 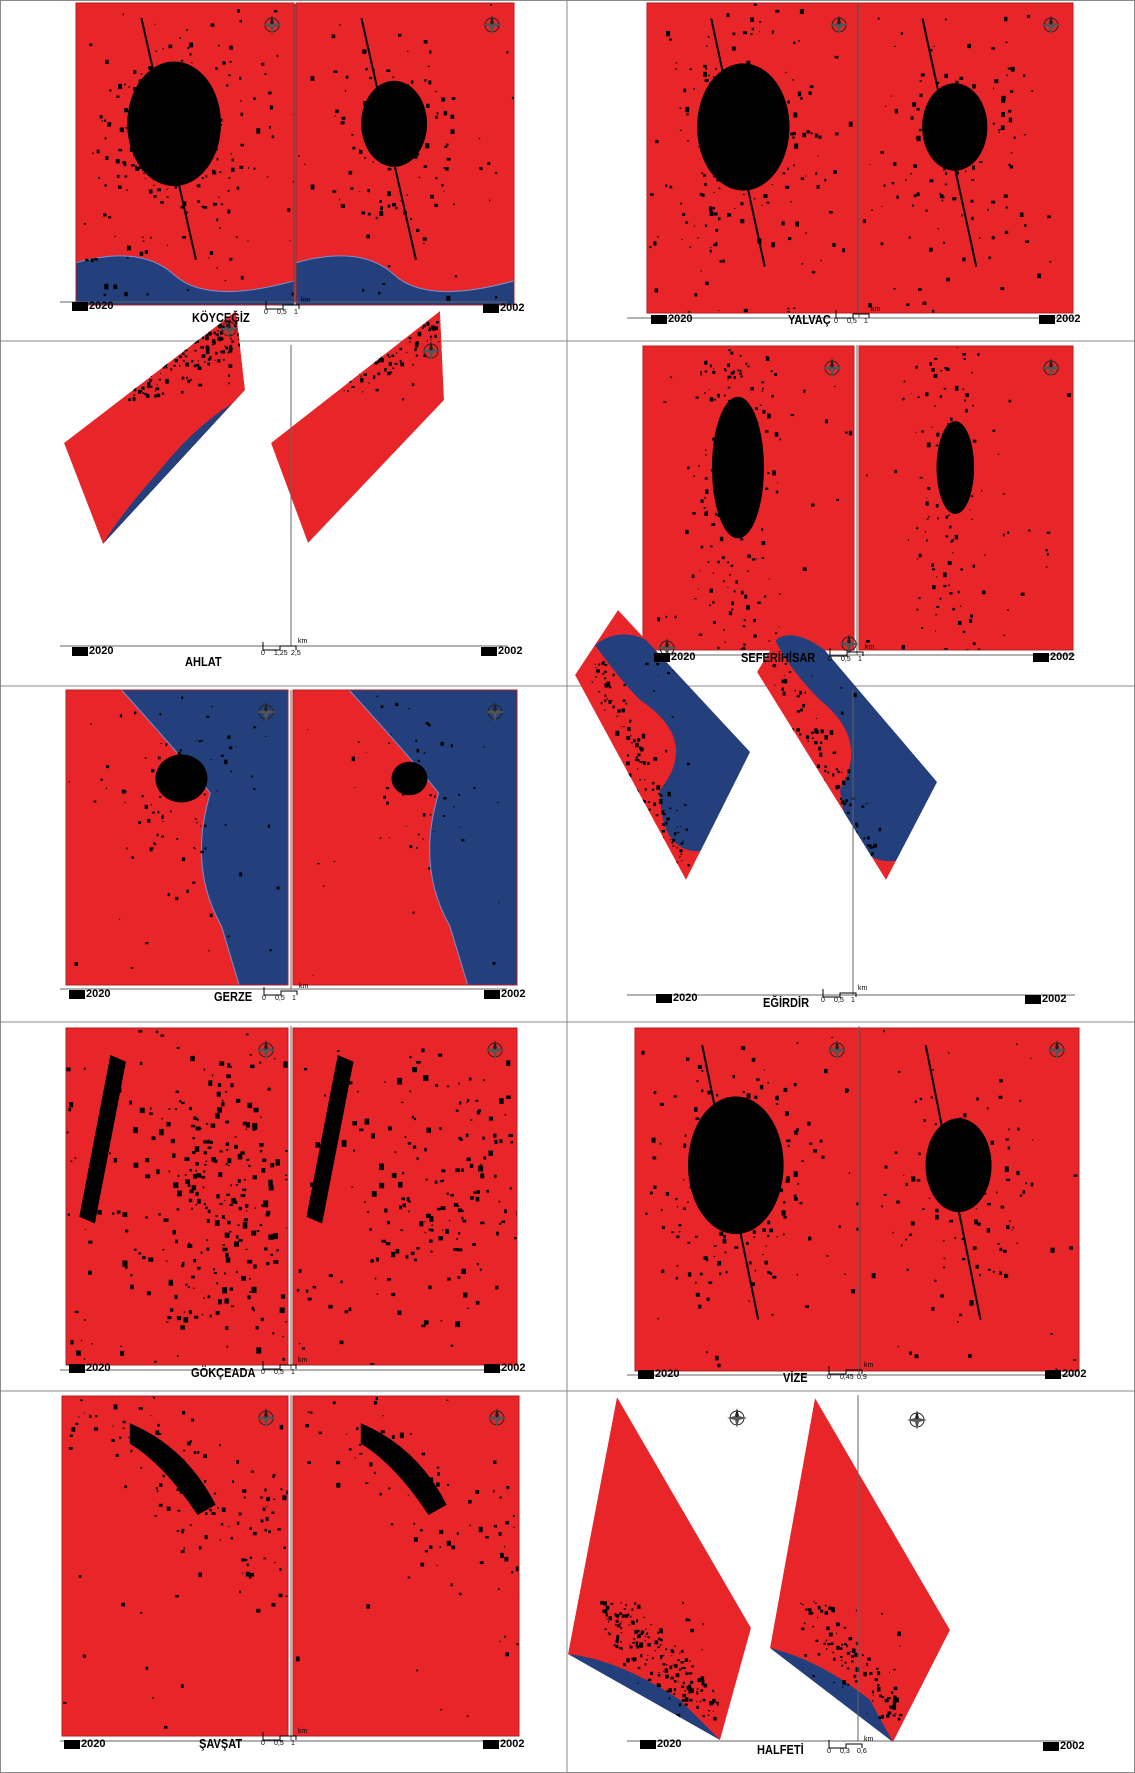 What do you see at coordinates (431, 351) in the screenshot?
I see `north-arrow-icon` at bounding box center [431, 351].